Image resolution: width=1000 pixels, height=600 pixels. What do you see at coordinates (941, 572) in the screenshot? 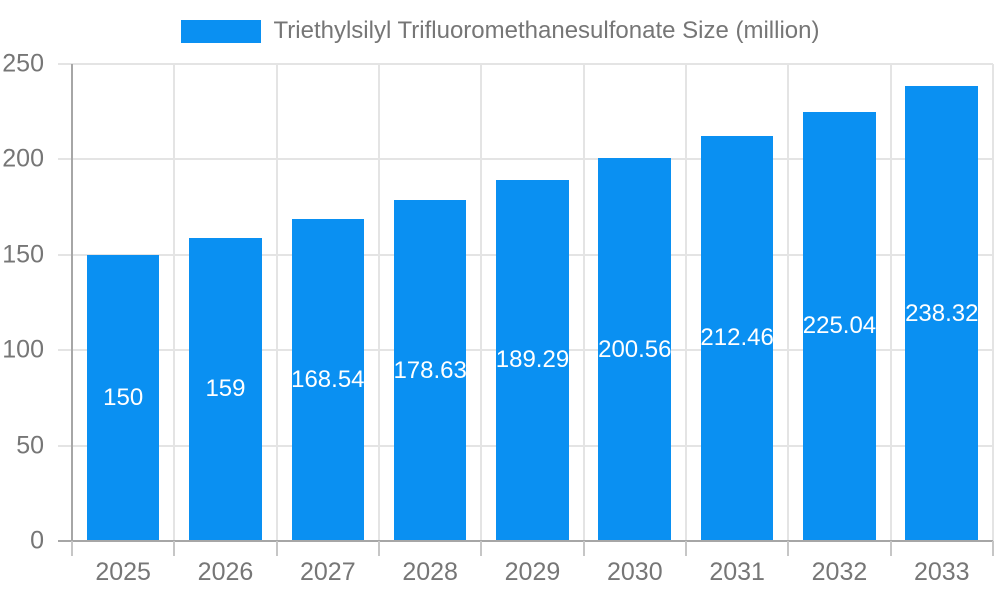
I see `x-tick-label: 2033` at bounding box center [941, 572].